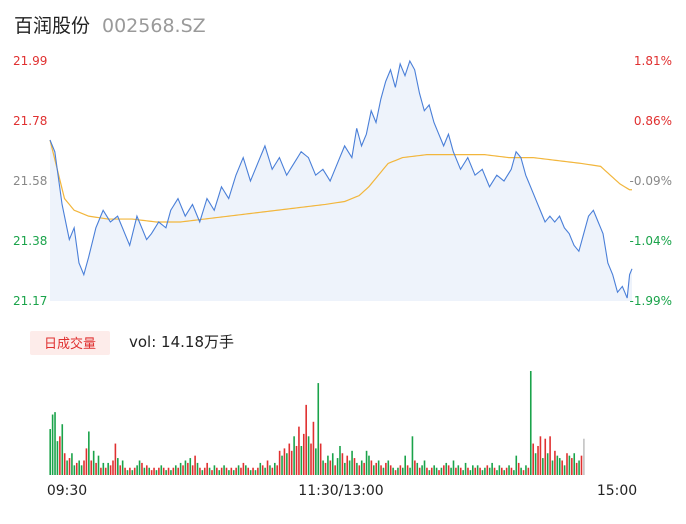 This screenshot has height=524, width=686. I want to click on stock-code: 002568.SZ, so click(154, 26).